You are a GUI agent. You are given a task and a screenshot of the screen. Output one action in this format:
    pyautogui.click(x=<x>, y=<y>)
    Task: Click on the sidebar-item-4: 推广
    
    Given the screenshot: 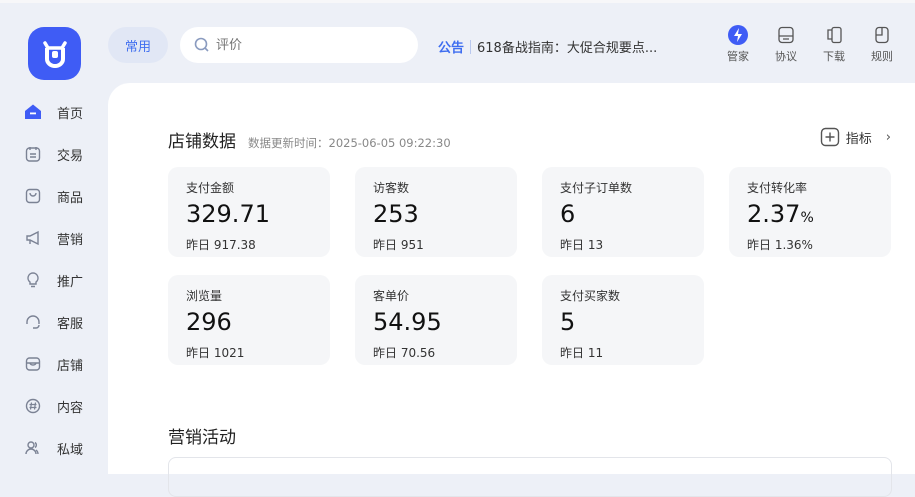 What is the action you would take?
    pyautogui.click(x=54, y=280)
    